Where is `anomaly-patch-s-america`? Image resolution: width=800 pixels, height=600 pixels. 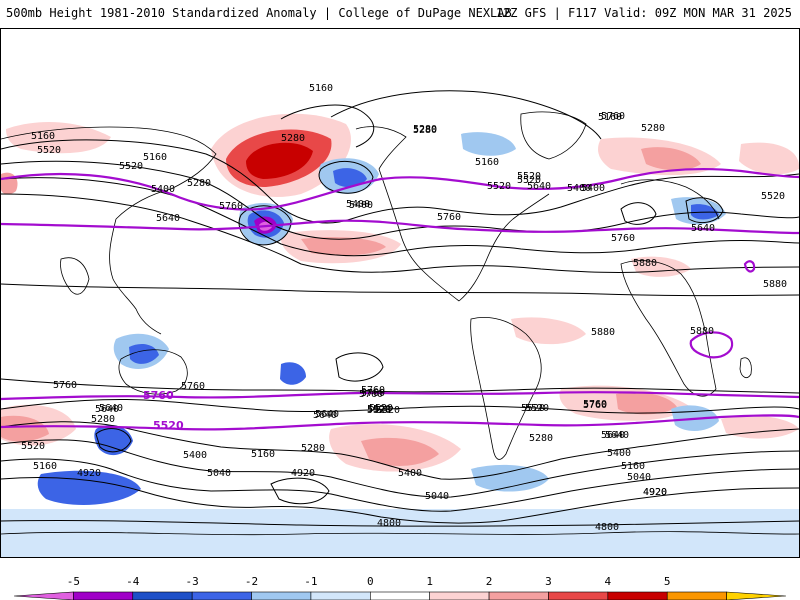
anomaly-patch-s-america is located at coordinates (548, 331).